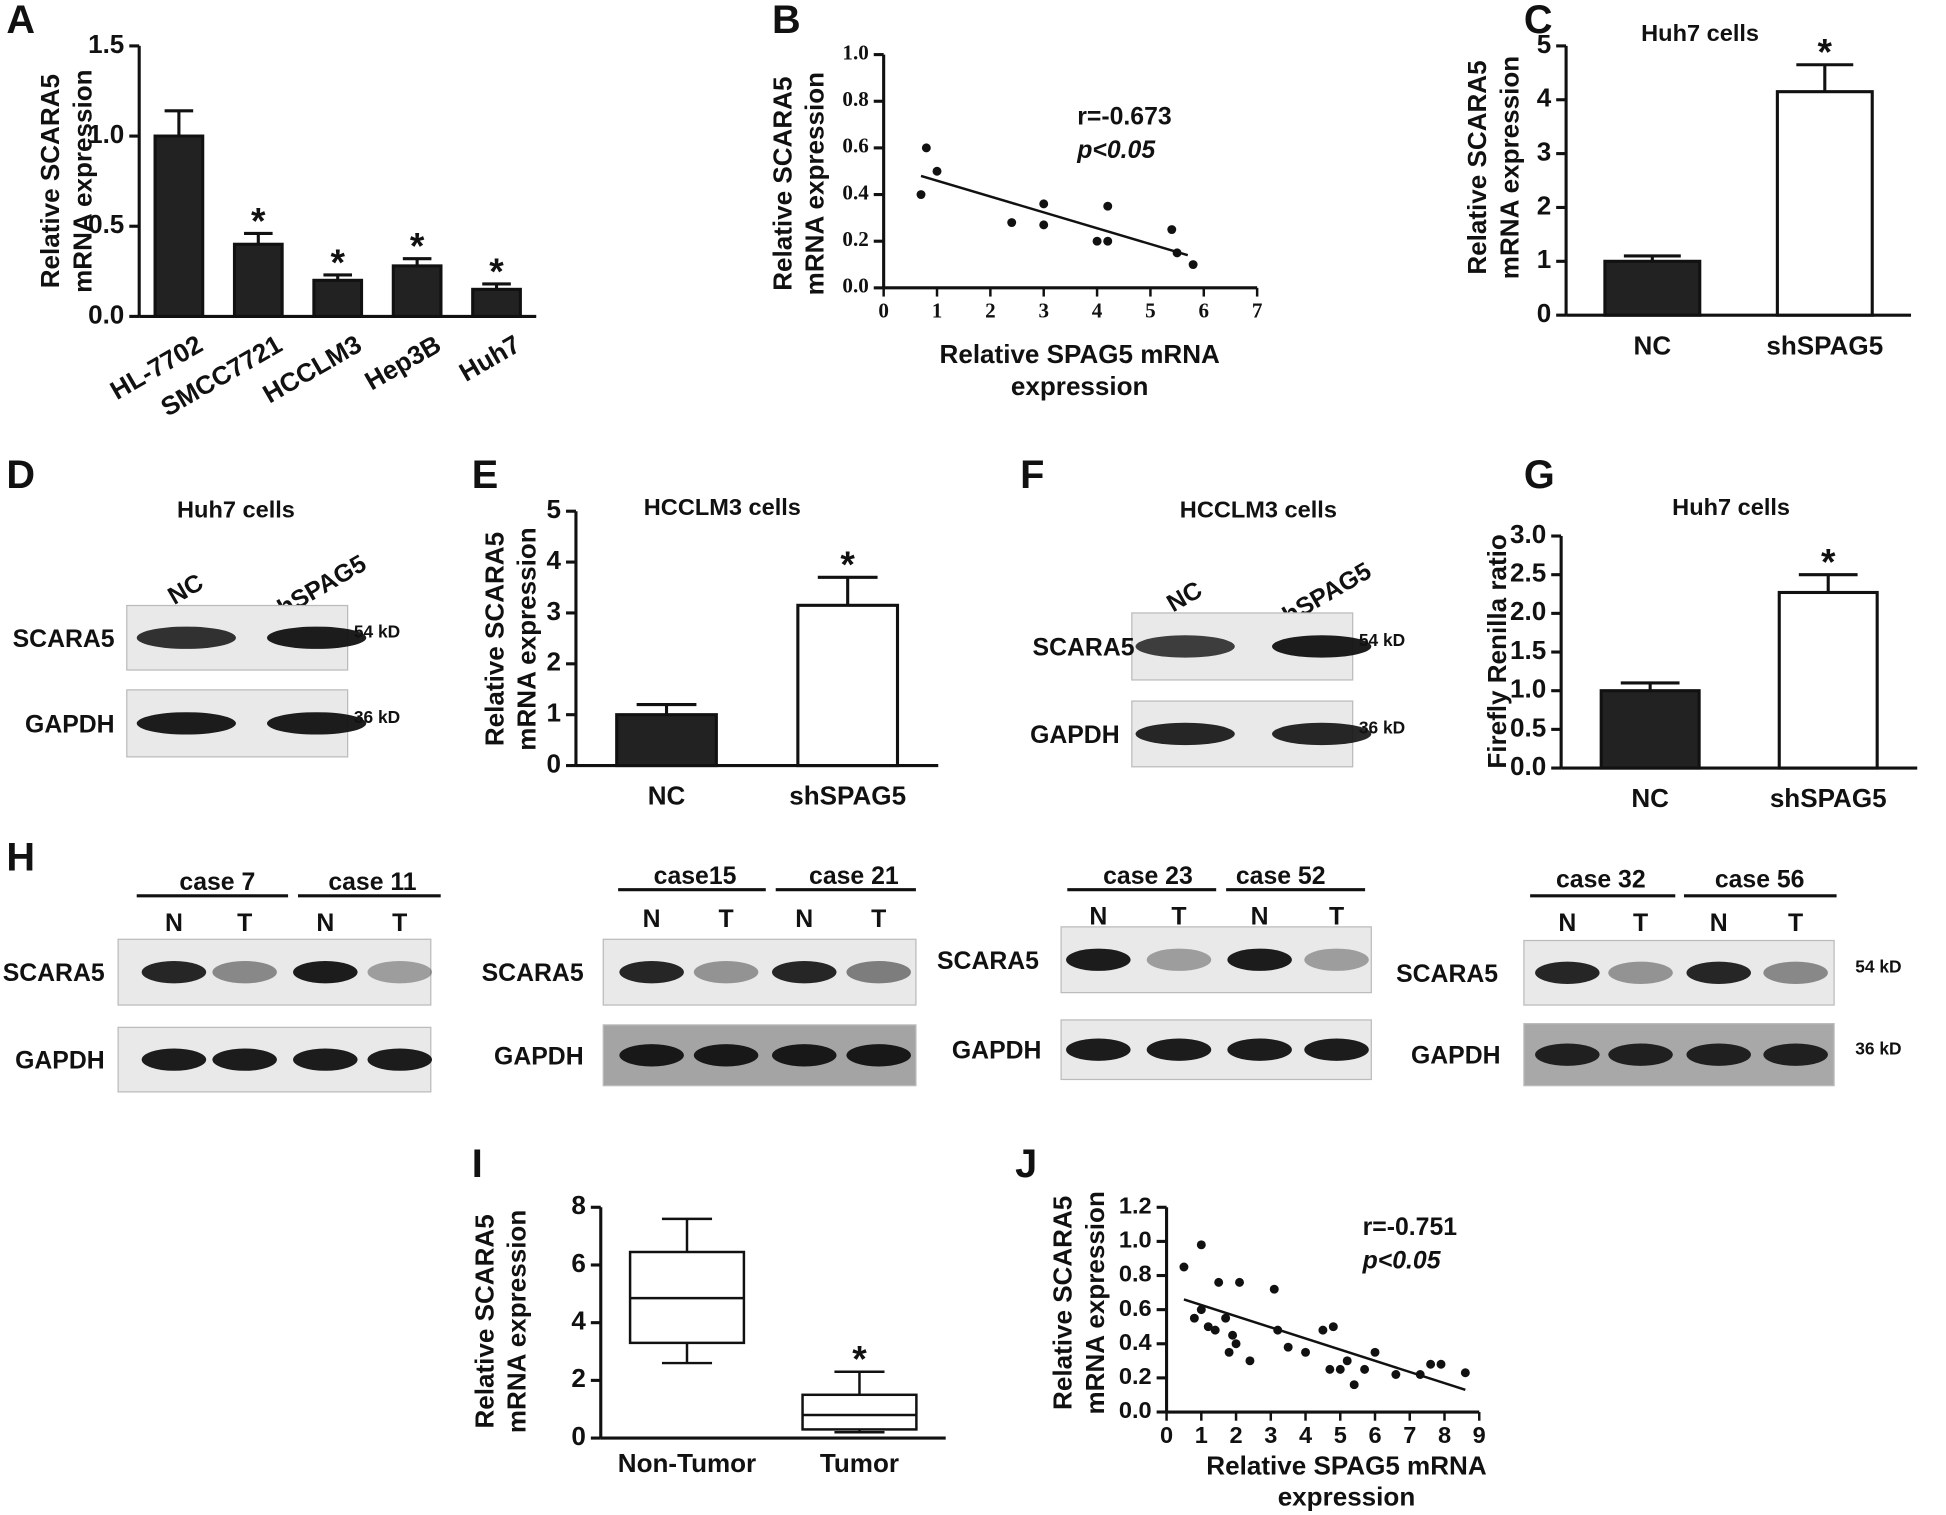  I want to click on x-tick-label: 5, so click(1340, 1435).